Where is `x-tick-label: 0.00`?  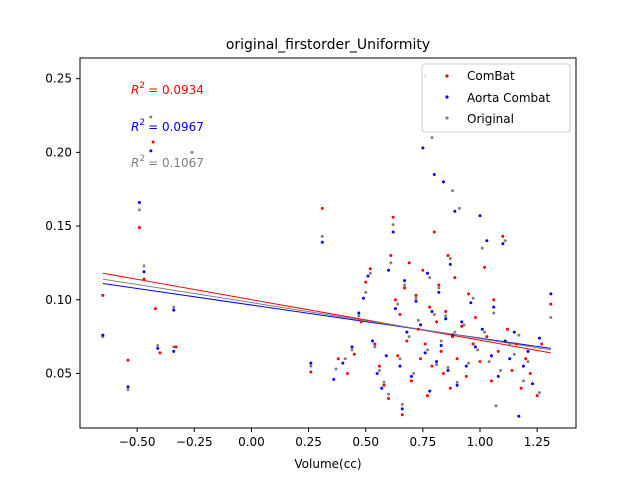
x-tick-label: 0.00 is located at coordinates (251, 442).